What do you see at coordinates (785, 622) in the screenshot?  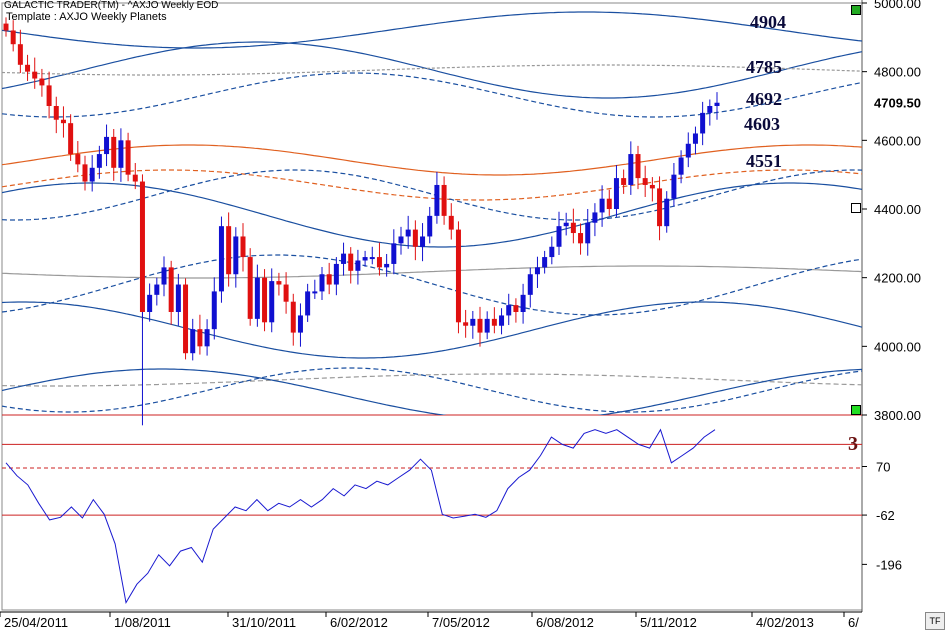 I see `date-label-7: 4/02/2013` at bounding box center [785, 622].